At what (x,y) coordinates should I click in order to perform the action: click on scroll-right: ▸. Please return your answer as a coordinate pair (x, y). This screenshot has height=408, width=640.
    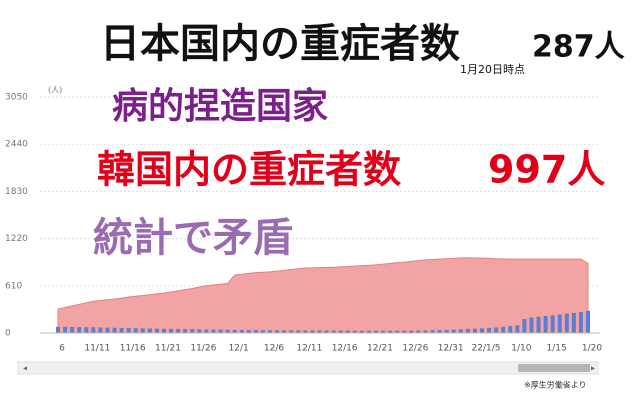
    Looking at the image, I should click on (593, 368).